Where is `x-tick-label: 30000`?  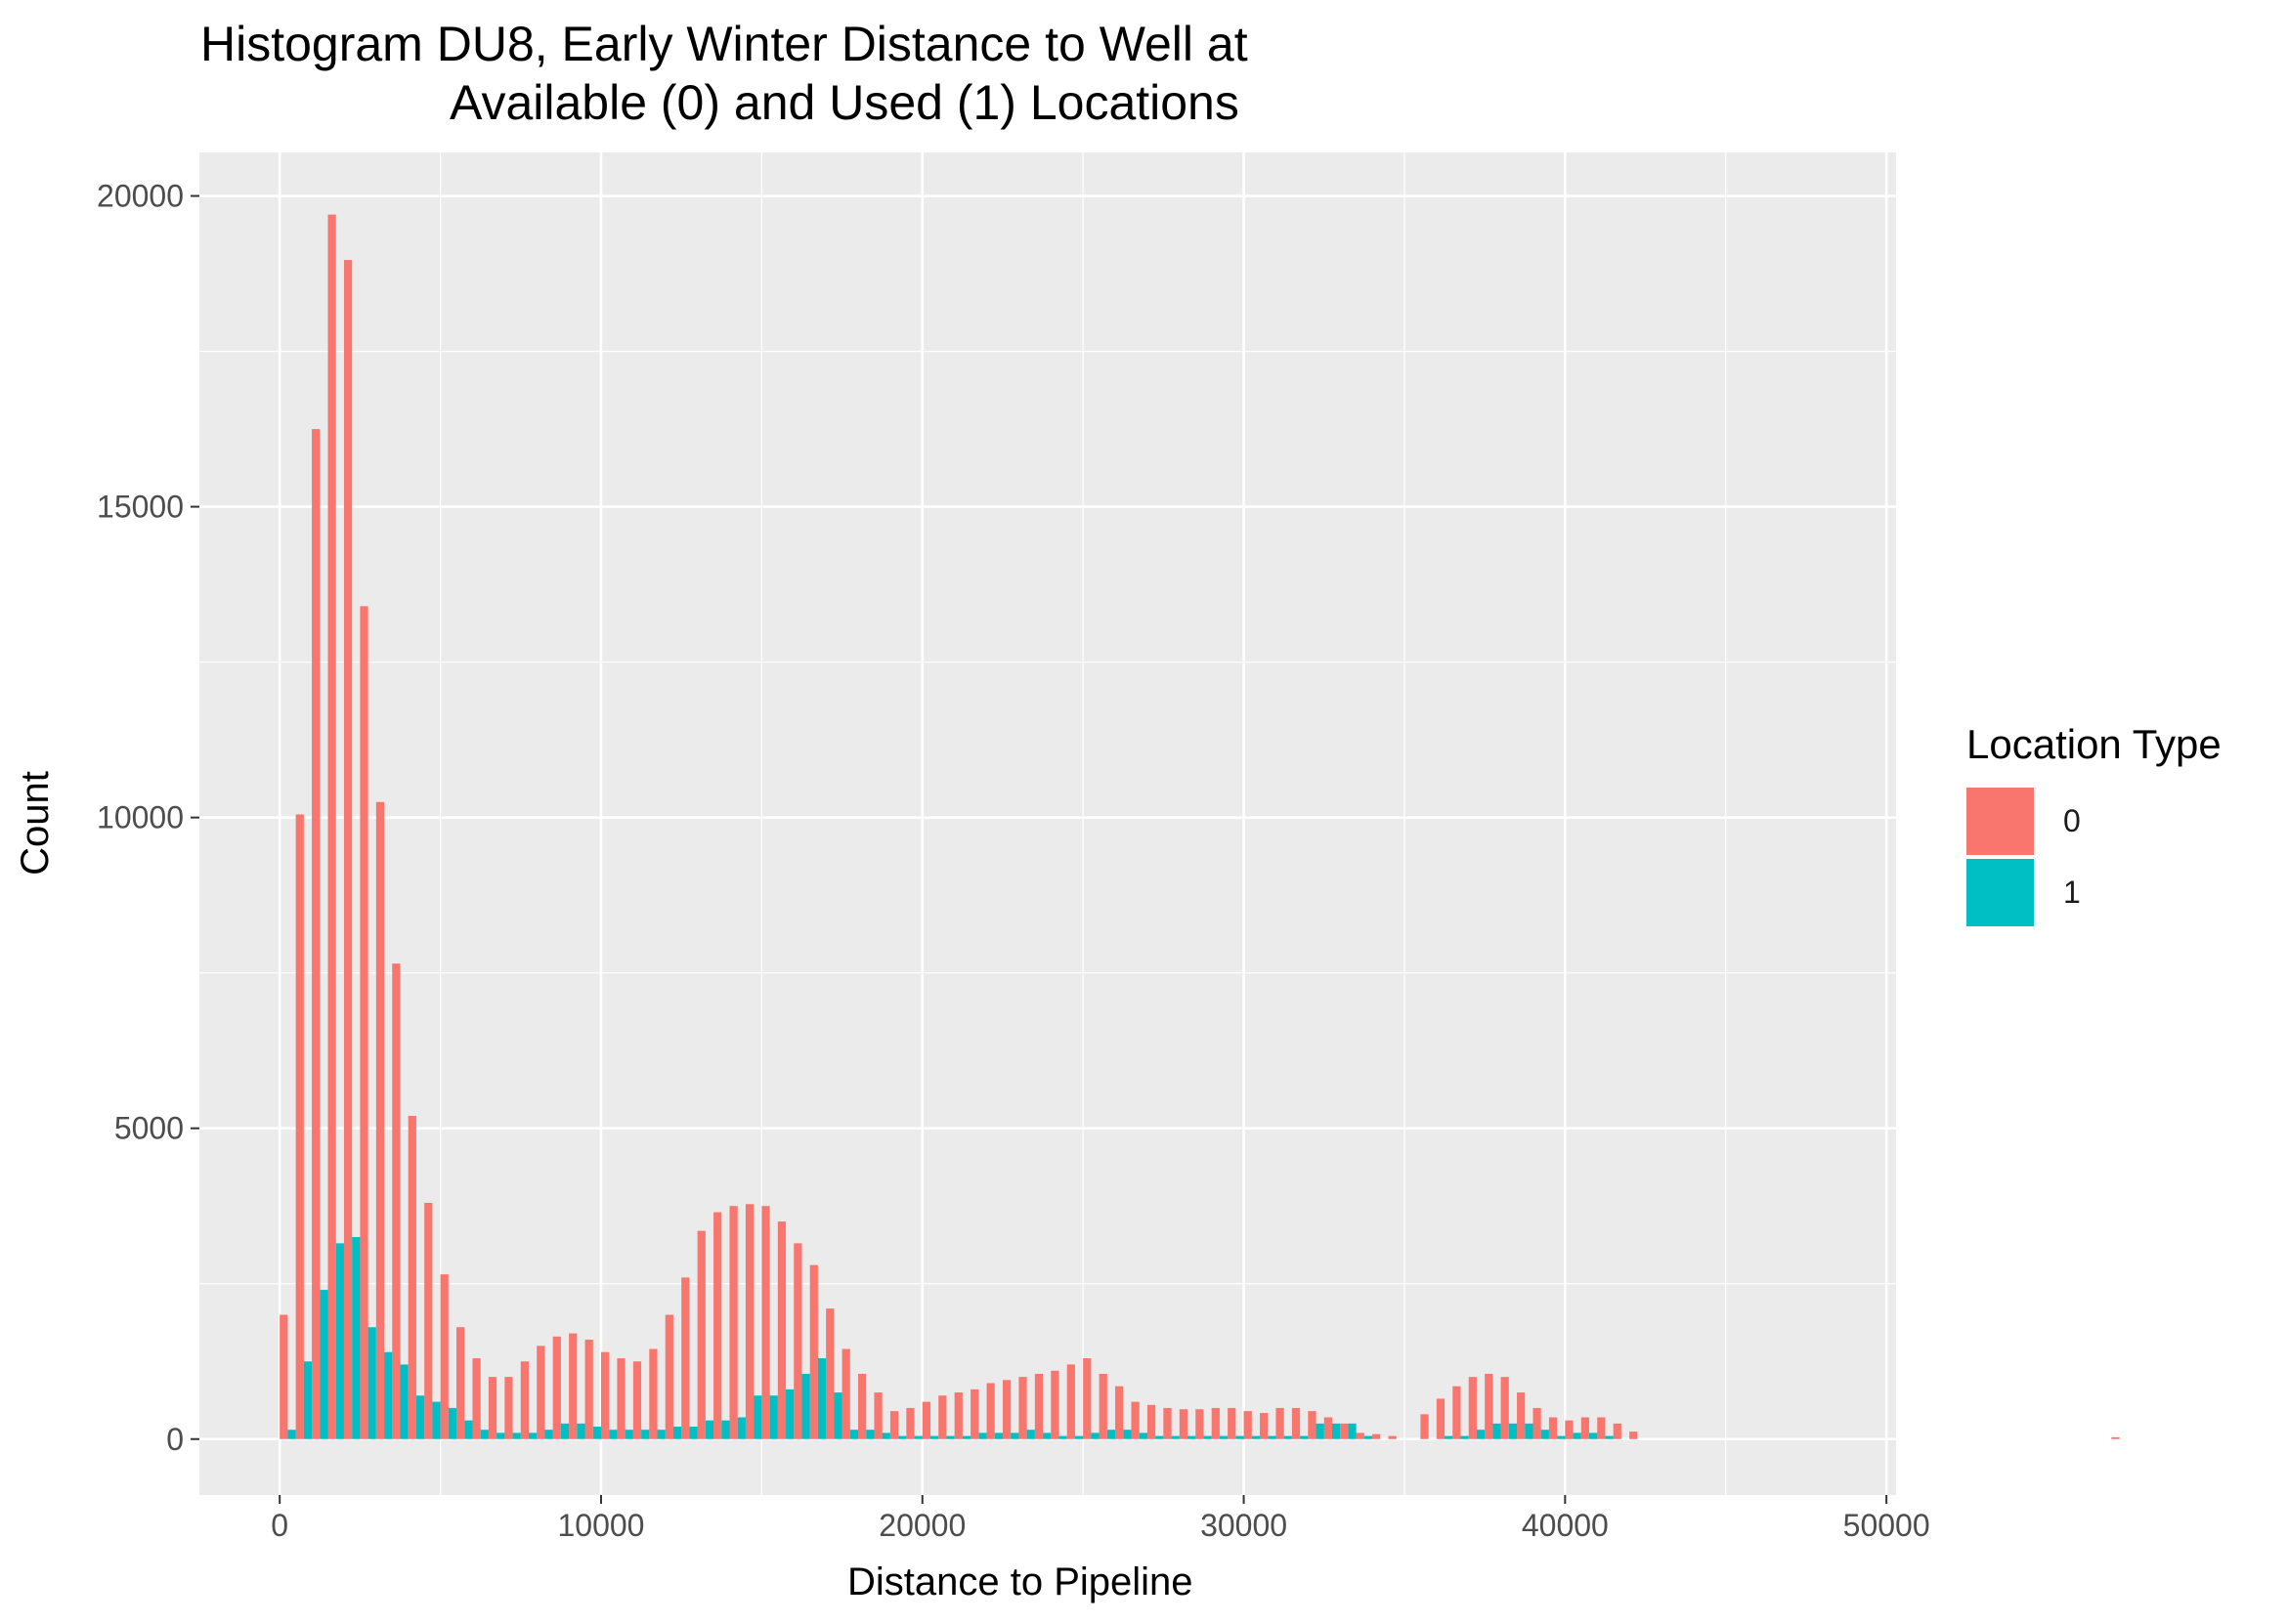 x-tick-label: 30000 is located at coordinates (1243, 1526).